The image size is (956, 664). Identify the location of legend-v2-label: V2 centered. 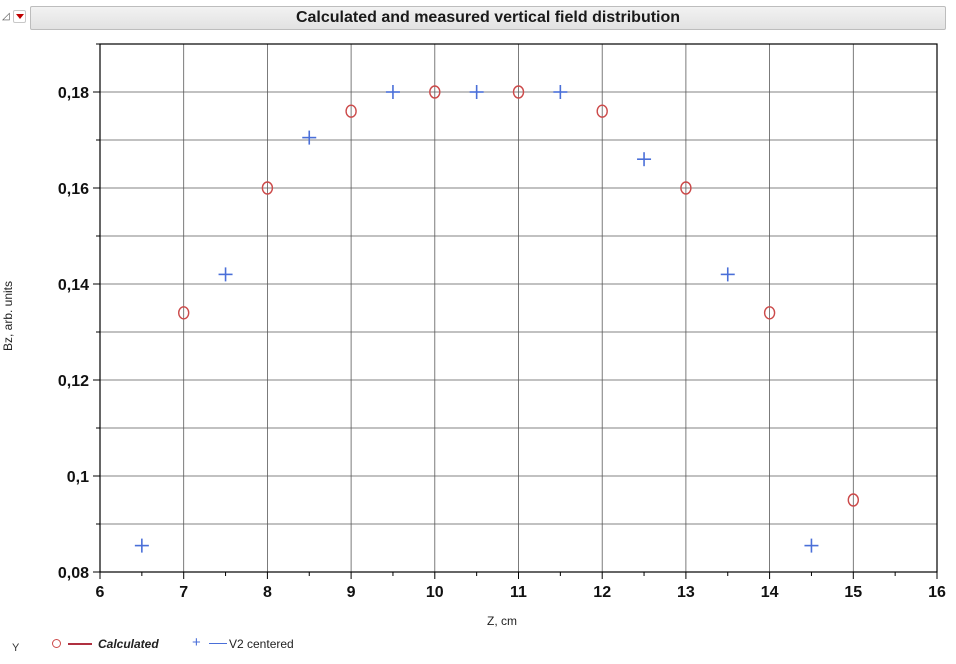
(261, 644).